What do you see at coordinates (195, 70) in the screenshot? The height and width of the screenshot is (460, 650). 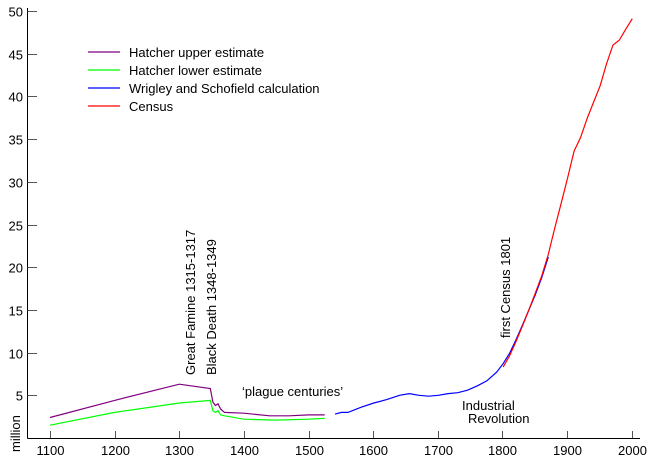 I see `legend-label: Hatcher lower estimate` at bounding box center [195, 70].